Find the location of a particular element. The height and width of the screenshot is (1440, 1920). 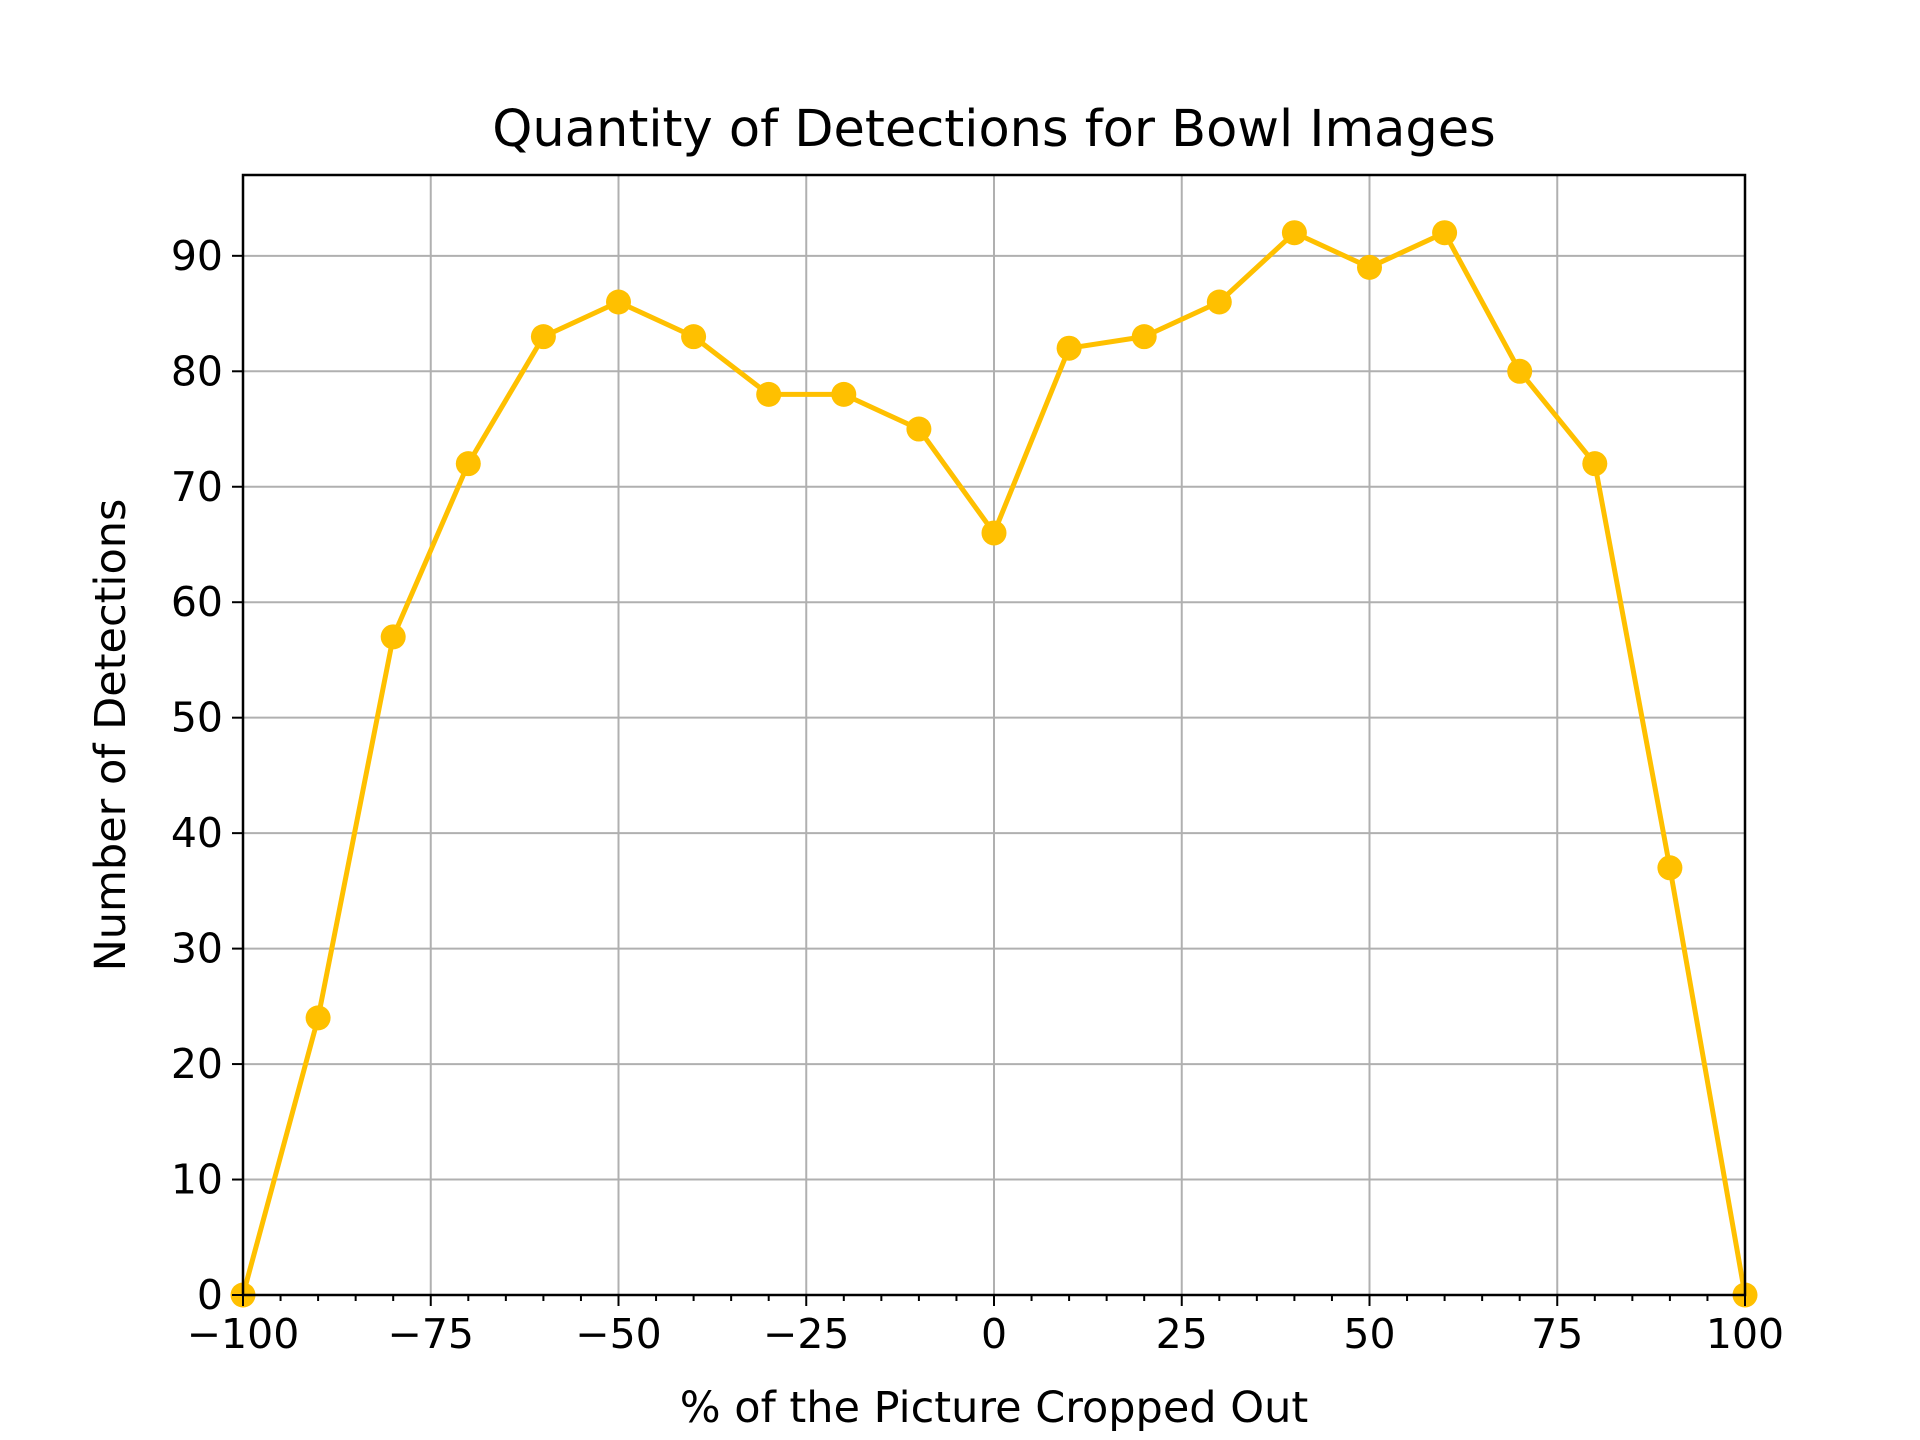

x-tick-label: 75 is located at coordinates (1557, 1334).